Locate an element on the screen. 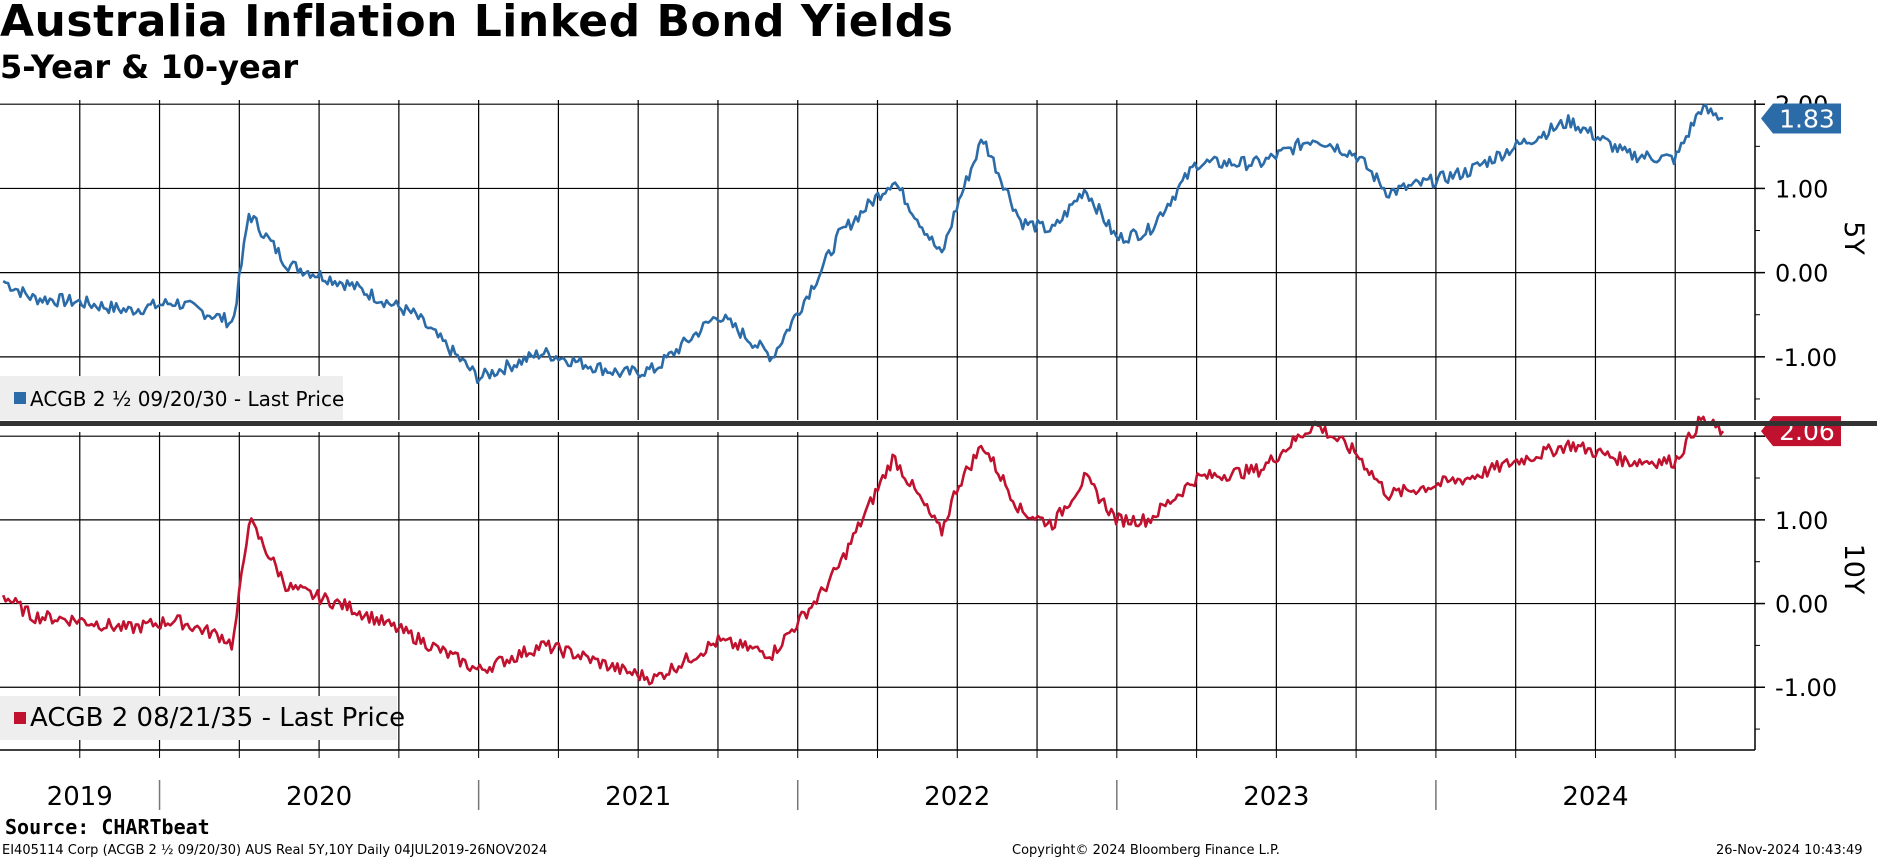 The height and width of the screenshot is (863, 1877). x-year-label: 2022 is located at coordinates (957, 797).